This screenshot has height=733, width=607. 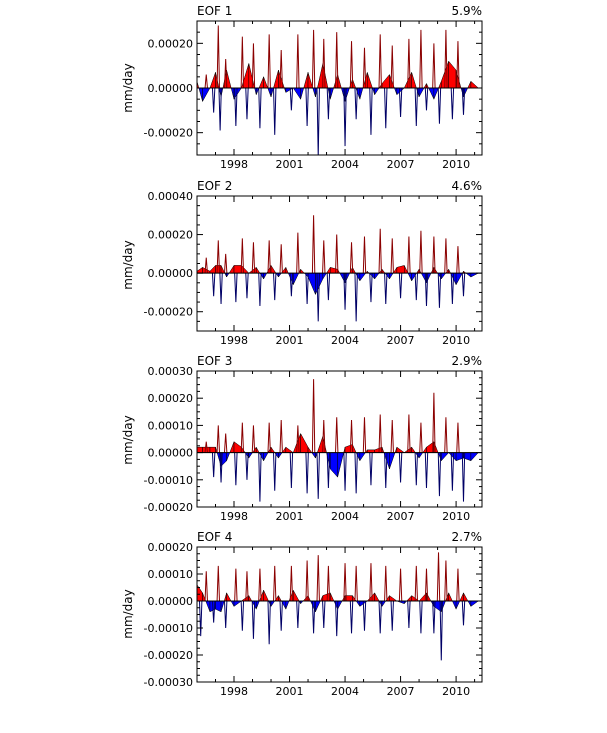 I want to click on y-tick-label: -0.00020, so click(x=168, y=312).